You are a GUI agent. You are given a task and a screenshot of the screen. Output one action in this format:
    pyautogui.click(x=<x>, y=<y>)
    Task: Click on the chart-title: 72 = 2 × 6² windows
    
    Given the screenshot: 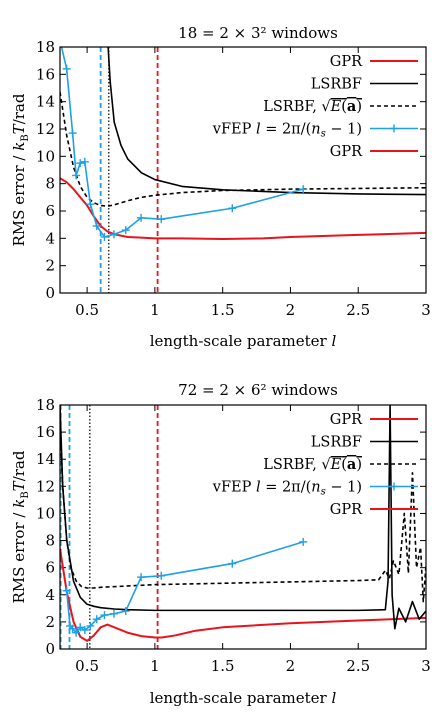 What is the action you would take?
    pyautogui.click(x=258, y=390)
    